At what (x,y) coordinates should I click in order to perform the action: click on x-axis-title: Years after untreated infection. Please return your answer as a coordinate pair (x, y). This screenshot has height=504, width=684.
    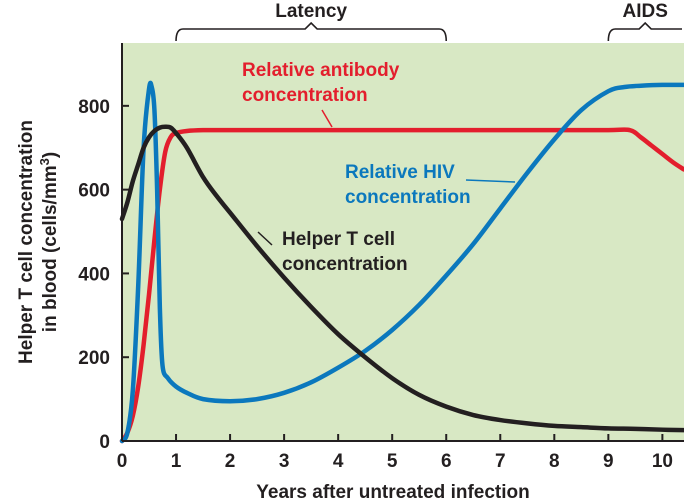
    Looking at the image, I should click on (392, 492).